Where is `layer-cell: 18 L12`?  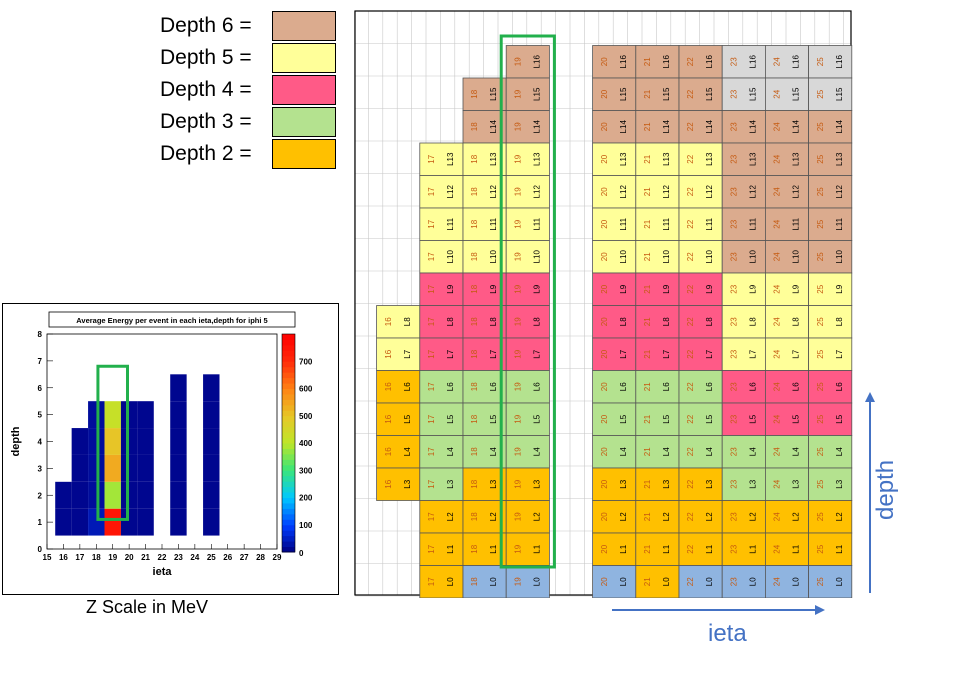 layer-cell: 18 L12 is located at coordinates (484, 192).